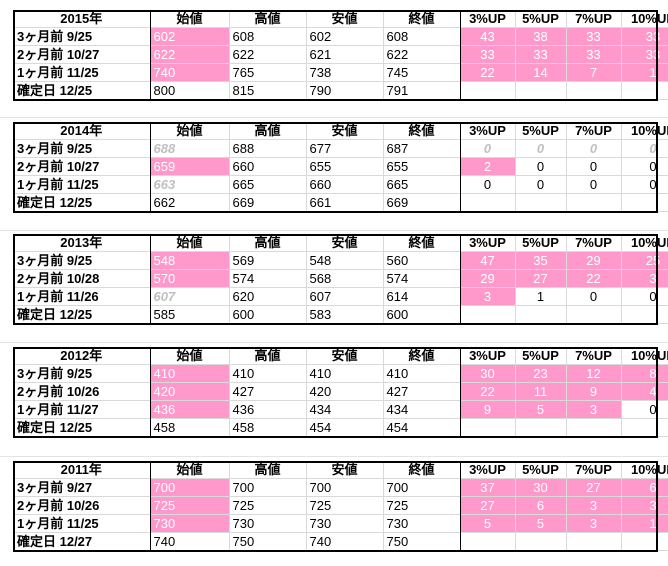 The width and height of the screenshot is (668, 566). I want to click on high-cell: 660, so click(268, 166).